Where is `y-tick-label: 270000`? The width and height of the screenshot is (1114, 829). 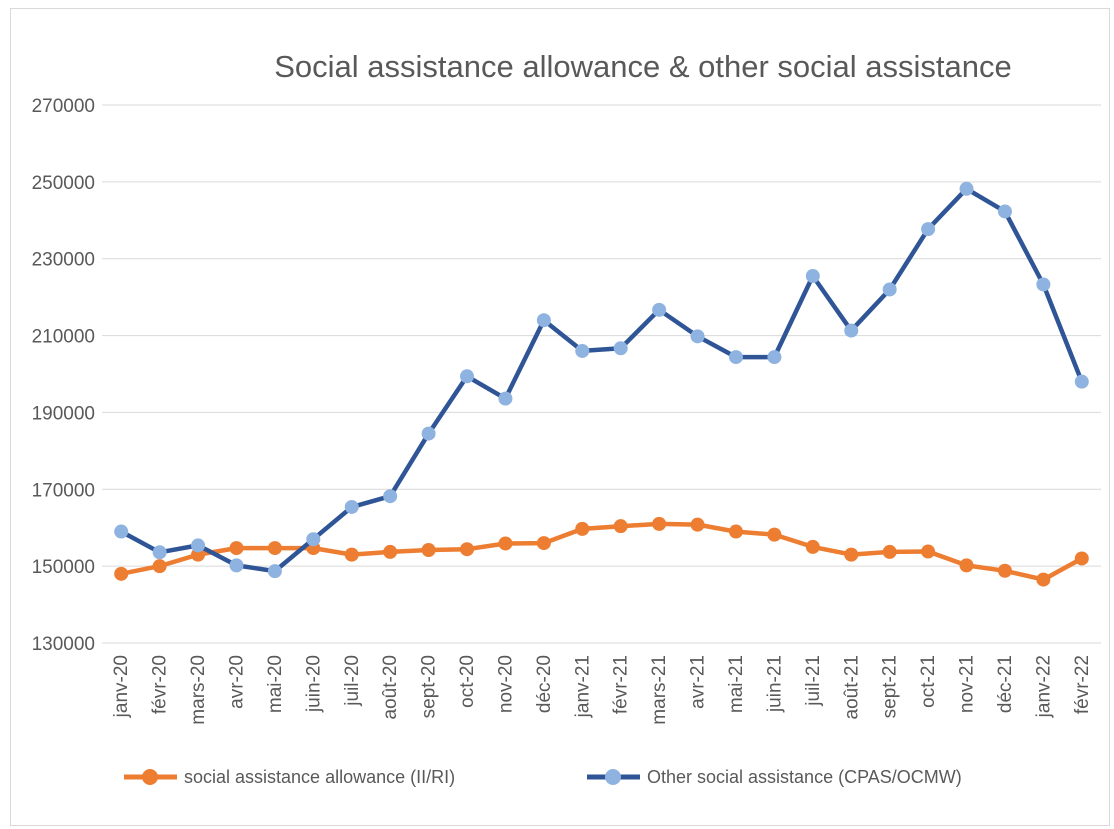 y-tick-label: 270000 is located at coordinates (63, 106).